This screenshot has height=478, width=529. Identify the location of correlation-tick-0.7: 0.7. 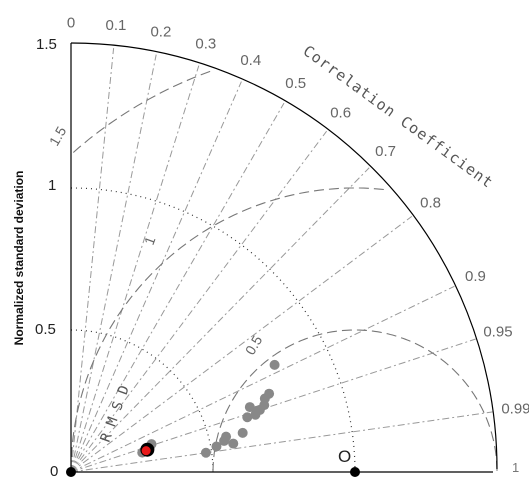
(385, 151).